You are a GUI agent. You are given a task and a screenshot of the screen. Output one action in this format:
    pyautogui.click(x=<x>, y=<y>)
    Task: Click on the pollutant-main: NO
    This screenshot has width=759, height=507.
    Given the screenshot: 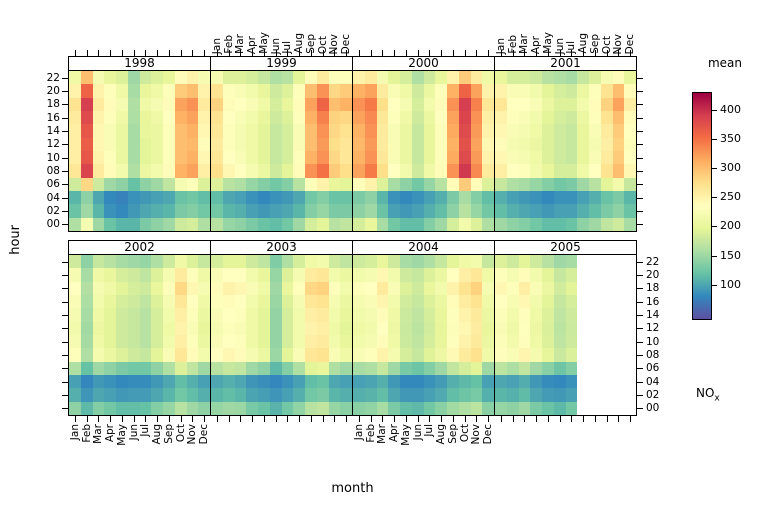 What is the action you would take?
    pyautogui.click(x=705, y=393)
    